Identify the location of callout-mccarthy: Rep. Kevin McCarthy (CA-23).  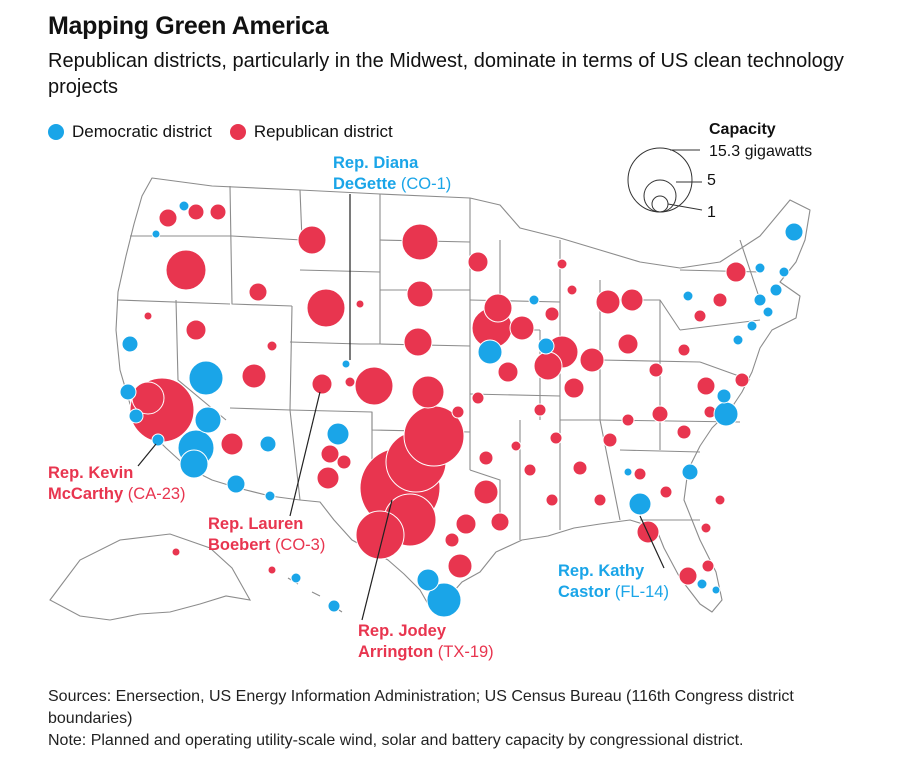
(117, 484).